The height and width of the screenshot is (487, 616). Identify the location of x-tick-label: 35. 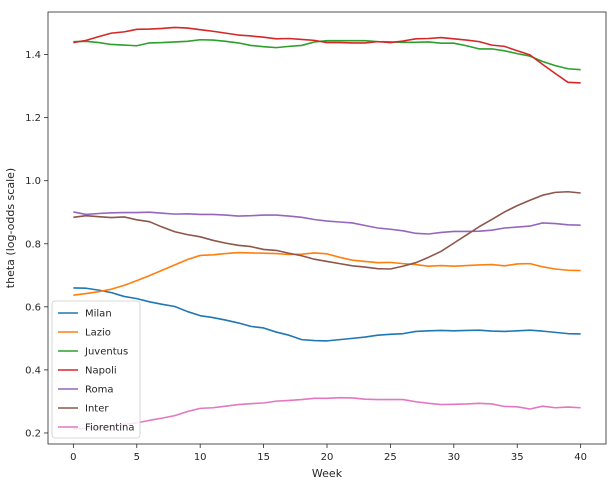
(517, 457).